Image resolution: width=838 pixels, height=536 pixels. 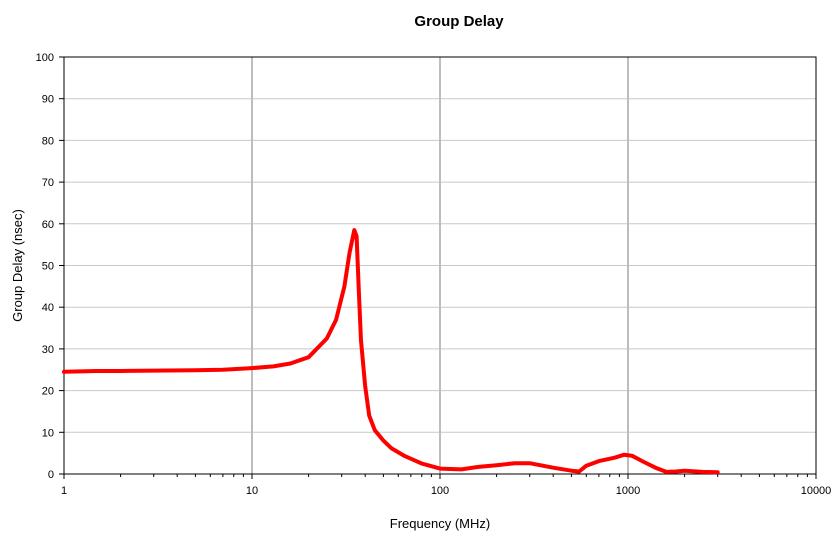 What do you see at coordinates (45, 58) in the screenshot?
I see `y-tick-label: 100` at bounding box center [45, 58].